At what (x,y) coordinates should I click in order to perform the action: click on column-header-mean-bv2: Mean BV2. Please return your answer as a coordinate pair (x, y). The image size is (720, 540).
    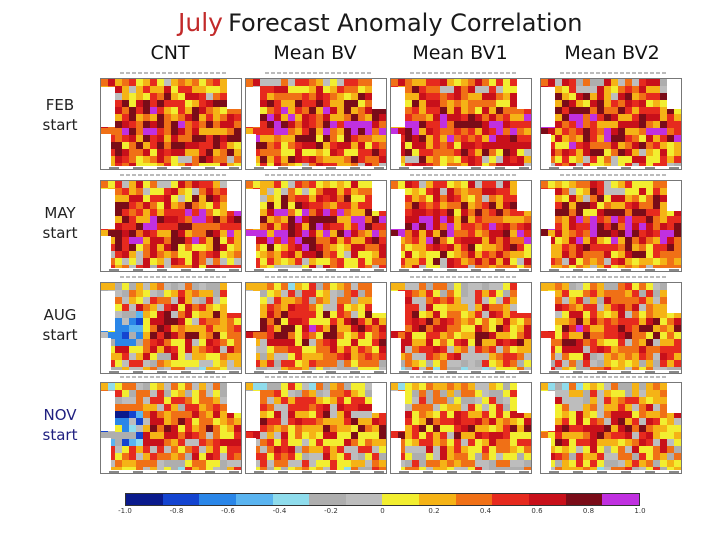
    Looking at the image, I should click on (612, 53).